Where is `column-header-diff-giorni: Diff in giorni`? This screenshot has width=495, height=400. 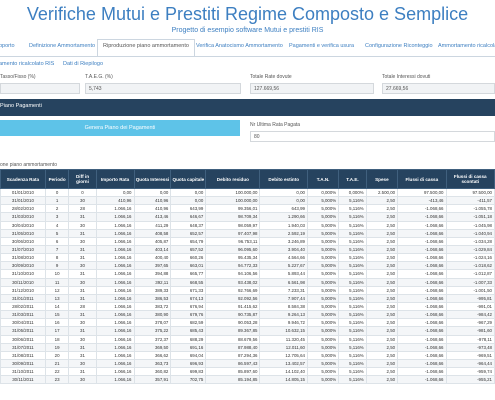 column-header-diff-giorni: Diff in giorni is located at coordinates (82, 179).